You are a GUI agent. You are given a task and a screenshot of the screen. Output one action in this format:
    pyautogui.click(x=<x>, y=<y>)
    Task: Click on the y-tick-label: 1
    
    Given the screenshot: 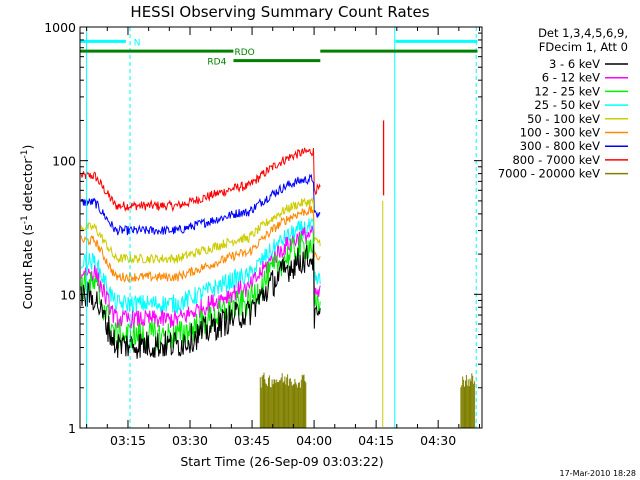 What is the action you would take?
    pyautogui.click(x=72, y=428)
    